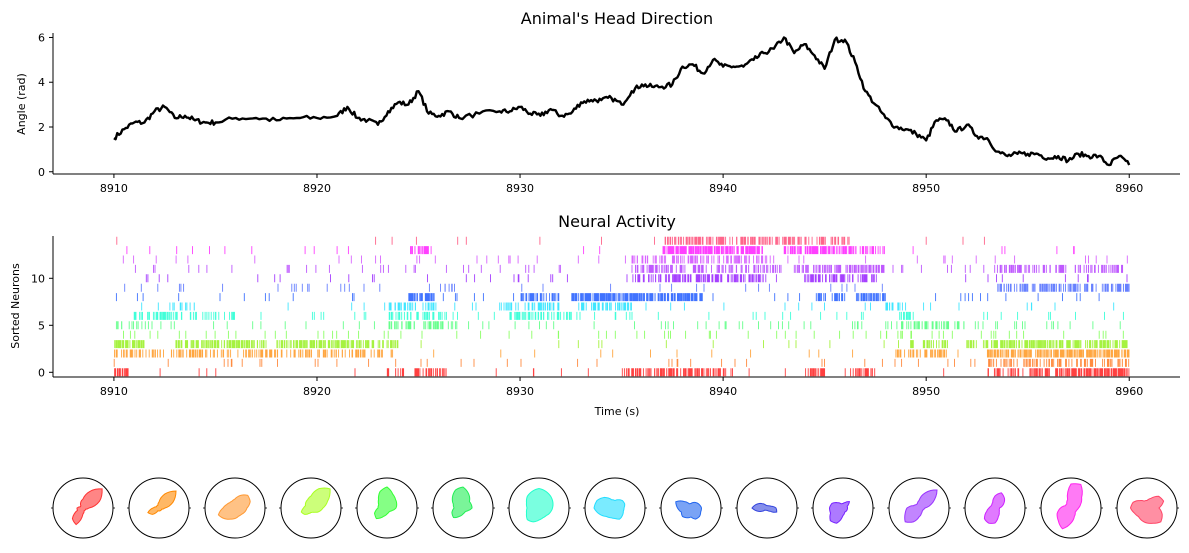 This screenshot has height=553, width=1189. What do you see at coordinates (317, 188) in the screenshot?
I see `hd-xtick-label: 8920` at bounding box center [317, 188].